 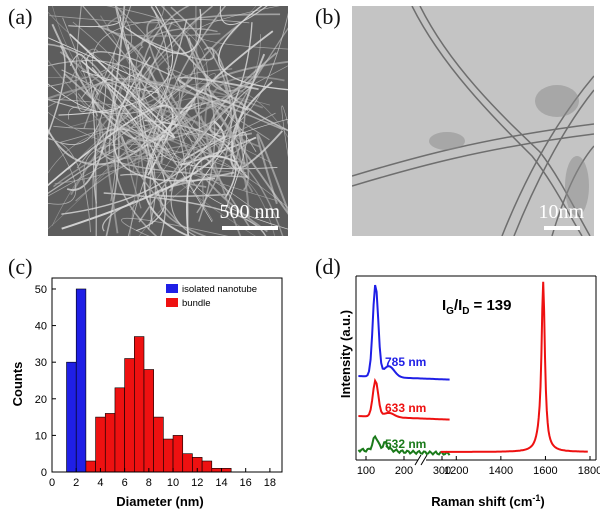 What do you see at coordinates (197, 483) in the screenshot?
I see `hist-xtick-label: 12` at bounding box center [197, 483].